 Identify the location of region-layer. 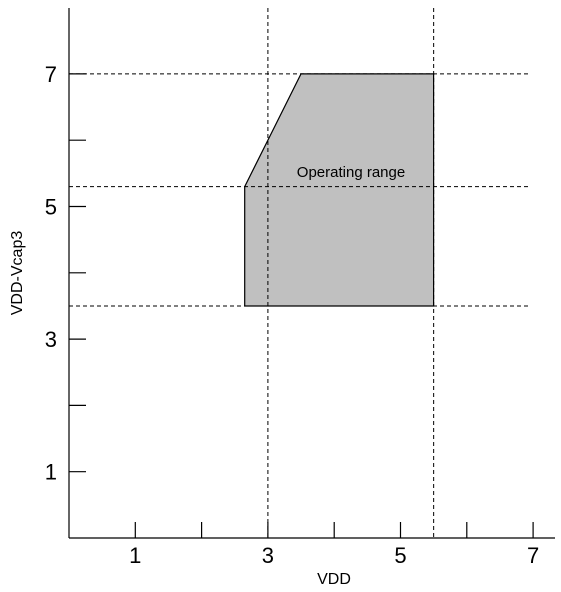
(339, 190).